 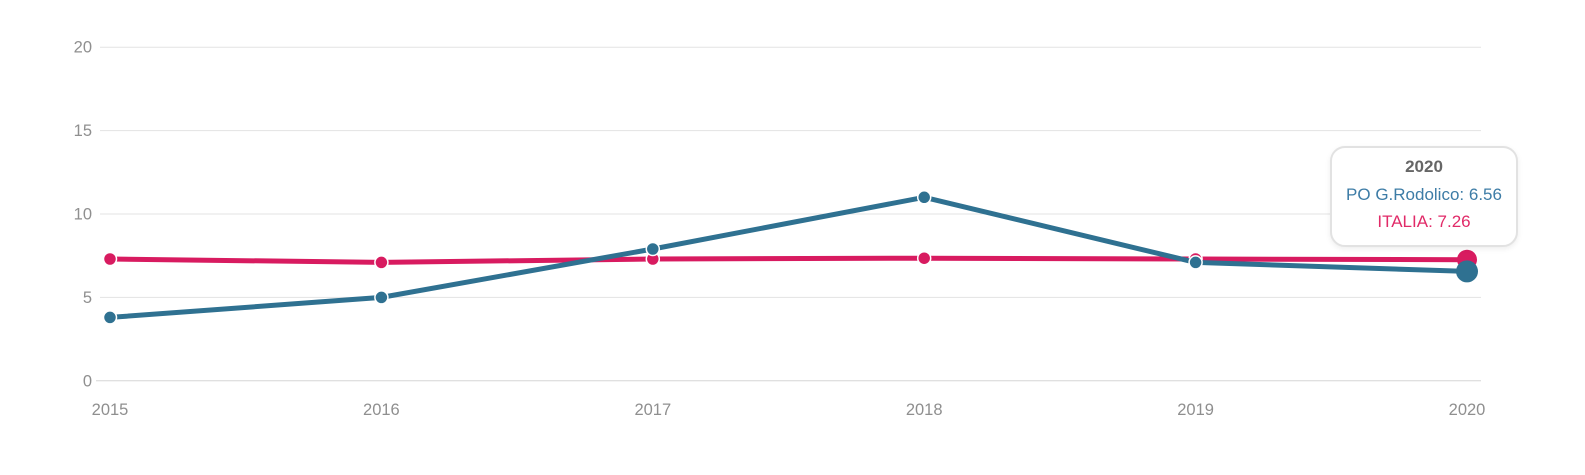 What do you see at coordinates (788, 260) in the screenshot?
I see `series-line-italia` at bounding box center [788, 260].